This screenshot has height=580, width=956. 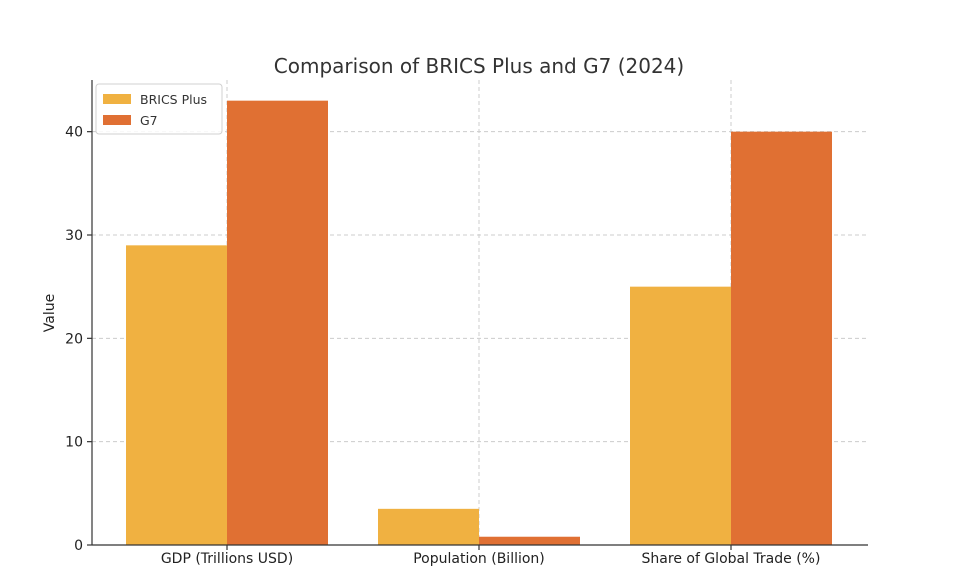 I want to click on x-tick-label-1: Population (Billion), so click(x=479, y=559).